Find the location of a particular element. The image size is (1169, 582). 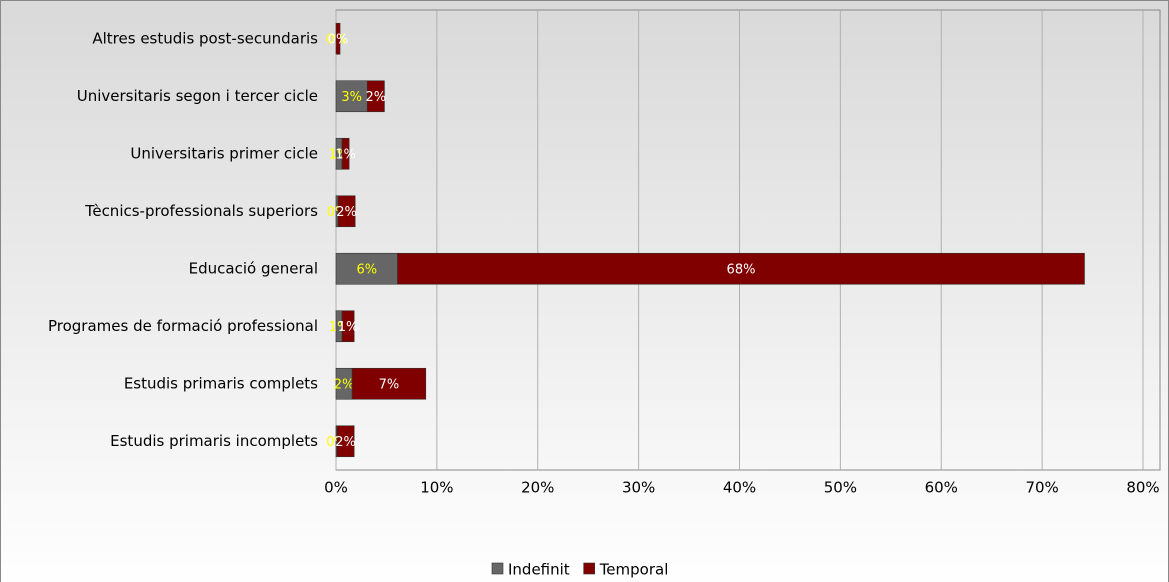

value-label: 6% is located at coordinates (366, 269).